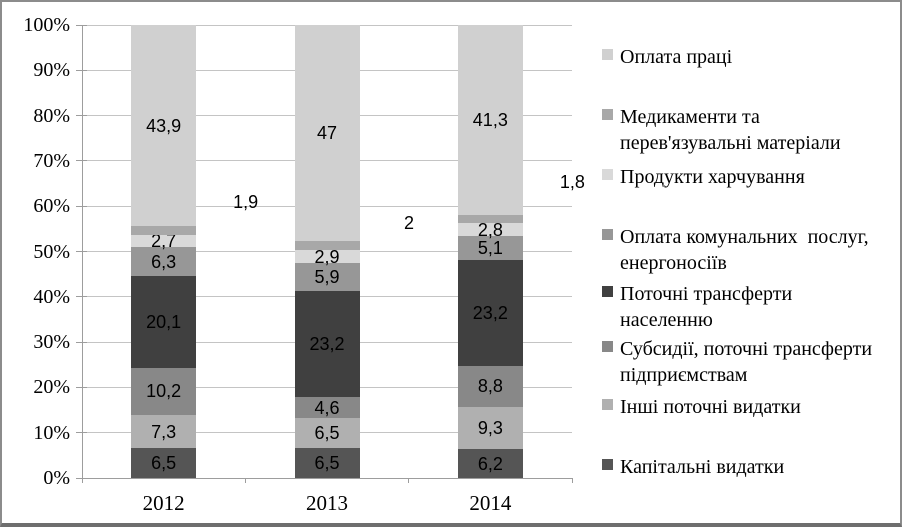 This screenshot has height=527, width=902. What do you see at coordinates (676, 57) in the screenshot?
I see `legend-label: Оплата праці` at bounding box center [676, 57].